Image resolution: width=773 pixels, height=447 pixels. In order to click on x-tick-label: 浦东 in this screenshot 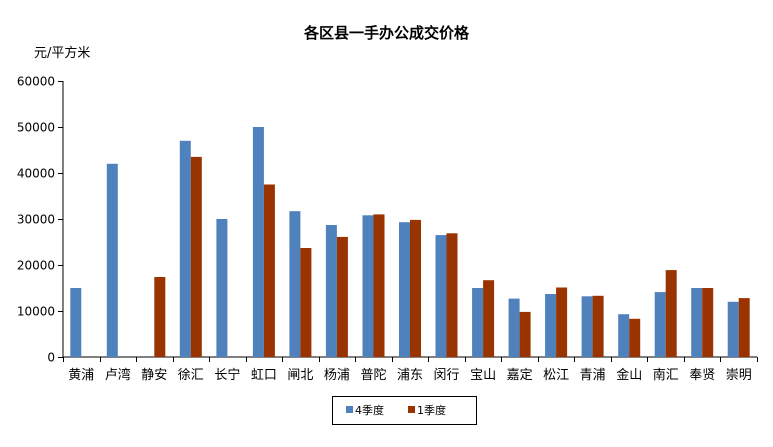, I will do `click(410, 375)`.